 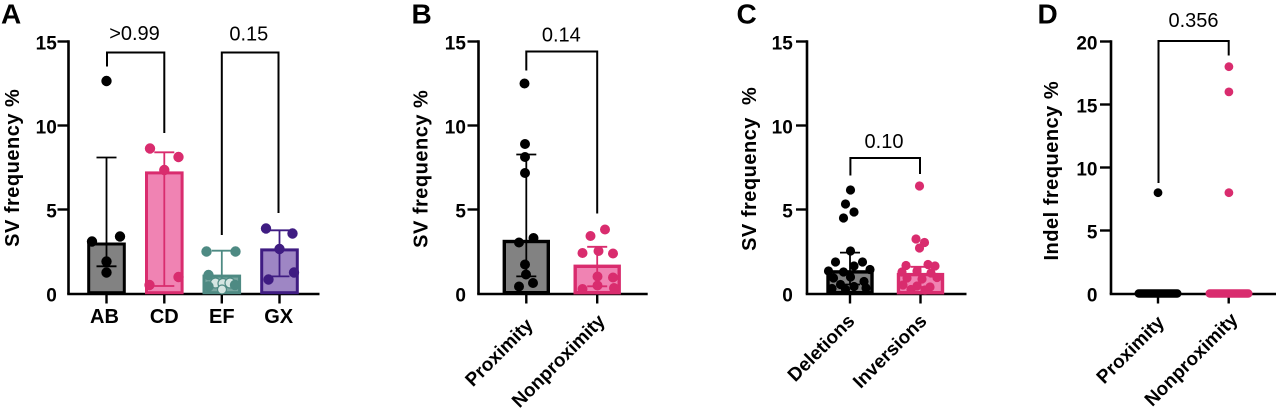 I want to click on svg-text: AB, so click(x=104, y=317).